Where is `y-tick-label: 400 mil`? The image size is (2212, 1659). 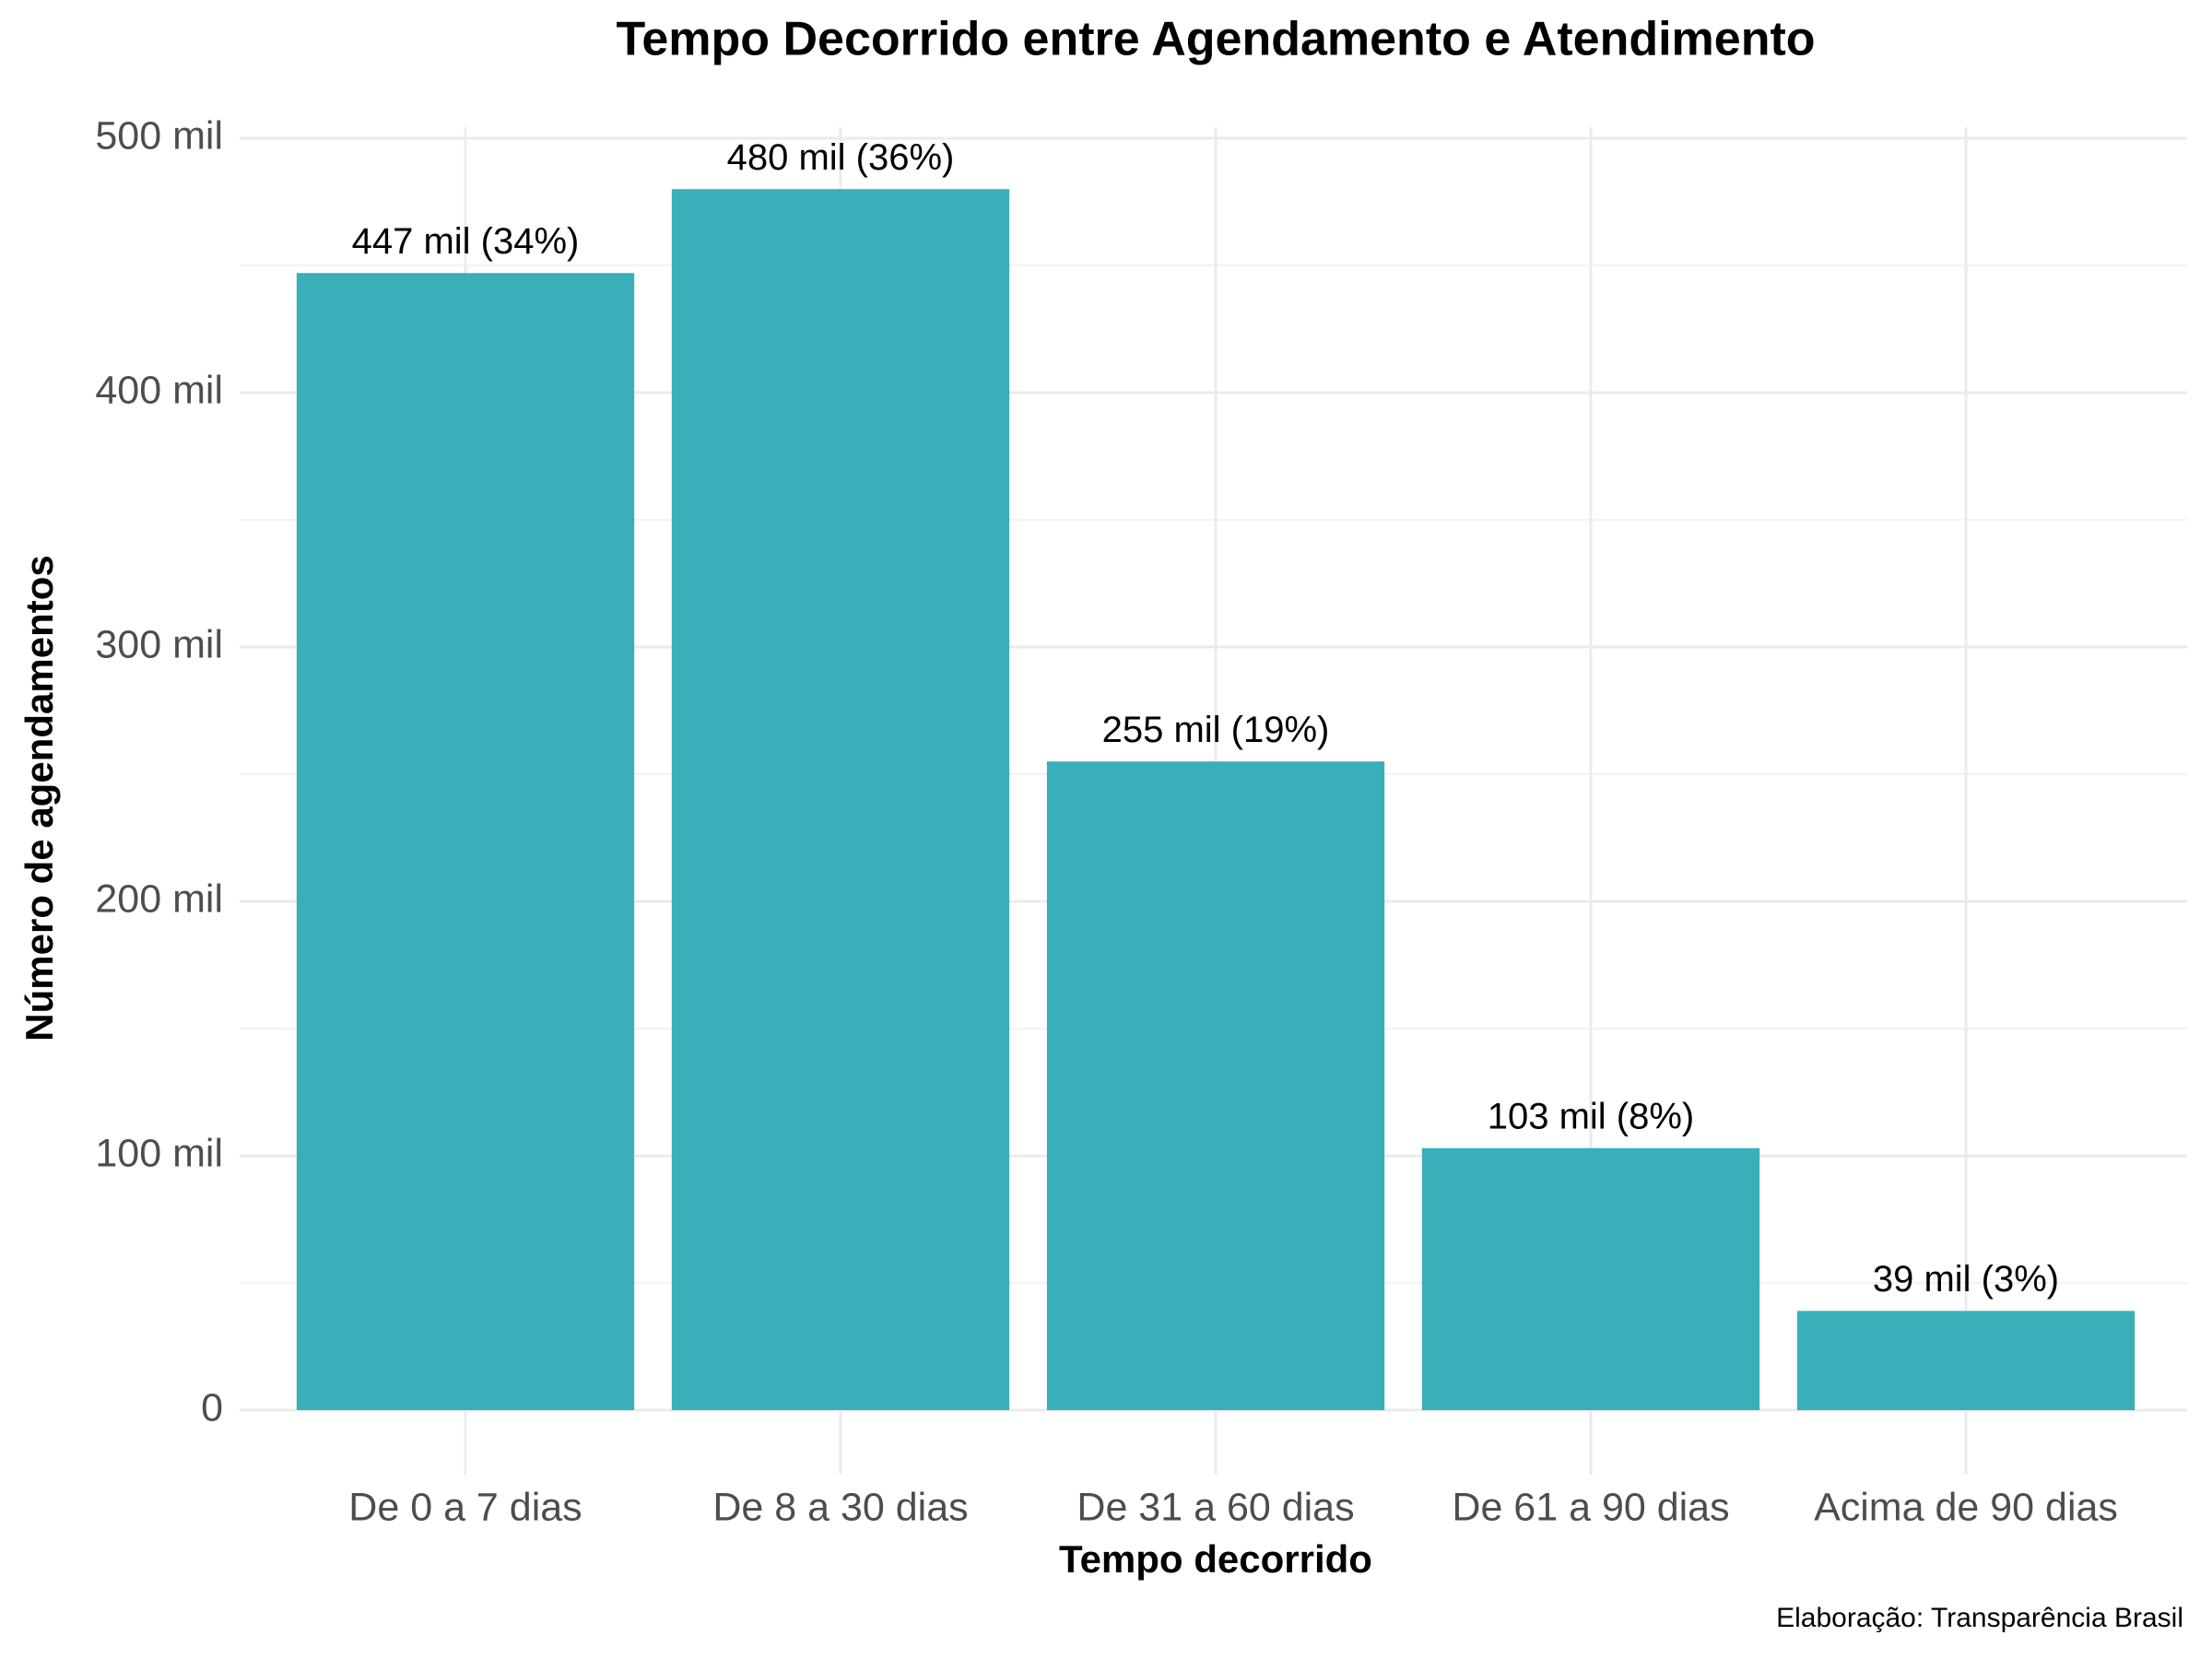
y-tick-label: 400 mil is located at coordinates (159, 390).